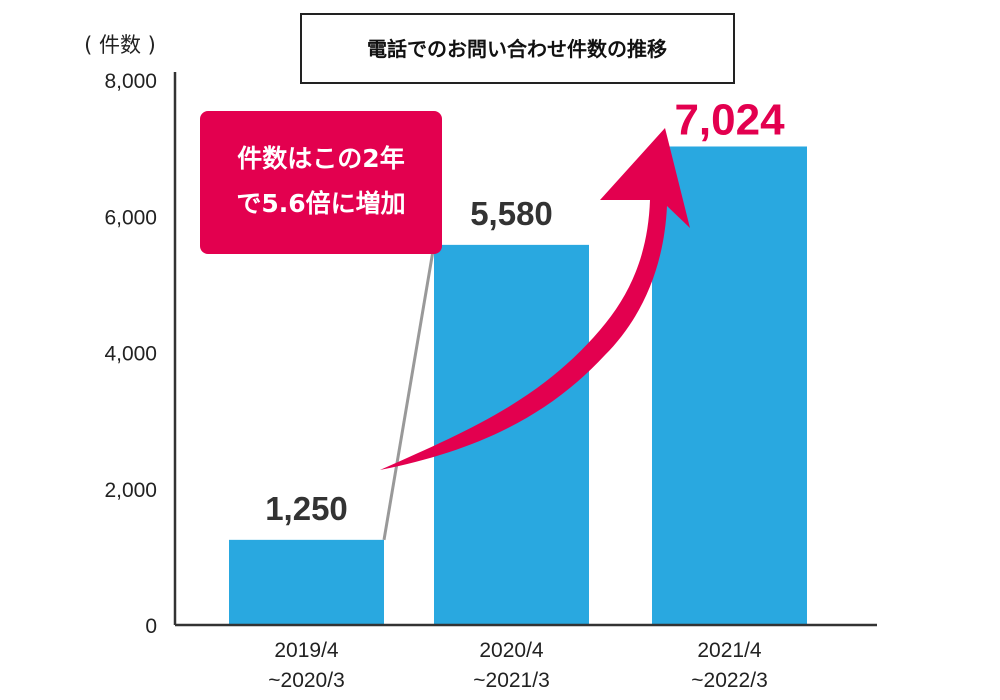 The width and height of the screenshot is (1000, 700). I want to click on callout-box, so click(321, 182).